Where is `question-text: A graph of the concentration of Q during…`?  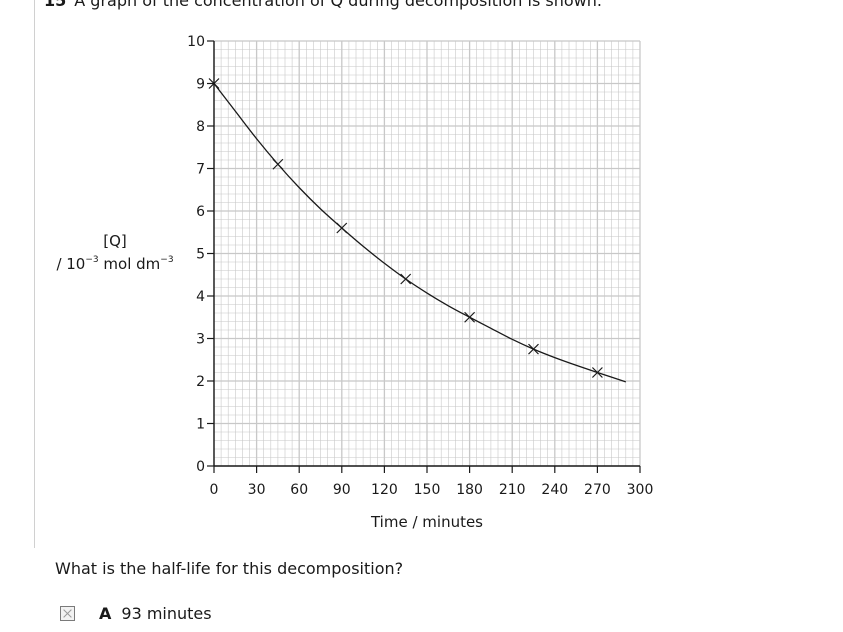 question-text: A graph of the concentration of Q during… is located at coordinates (338, 5).